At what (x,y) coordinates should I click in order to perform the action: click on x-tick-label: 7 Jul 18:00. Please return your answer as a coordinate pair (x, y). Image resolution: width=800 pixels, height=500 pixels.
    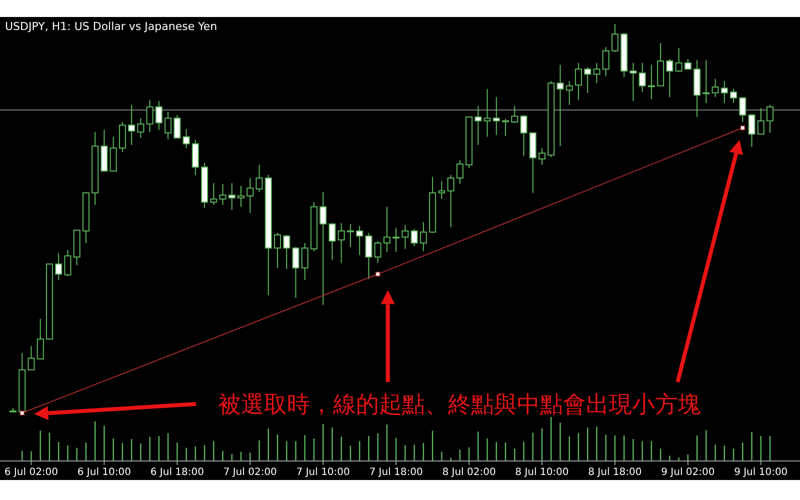
    Looking at the image, I should click on (396, 472).